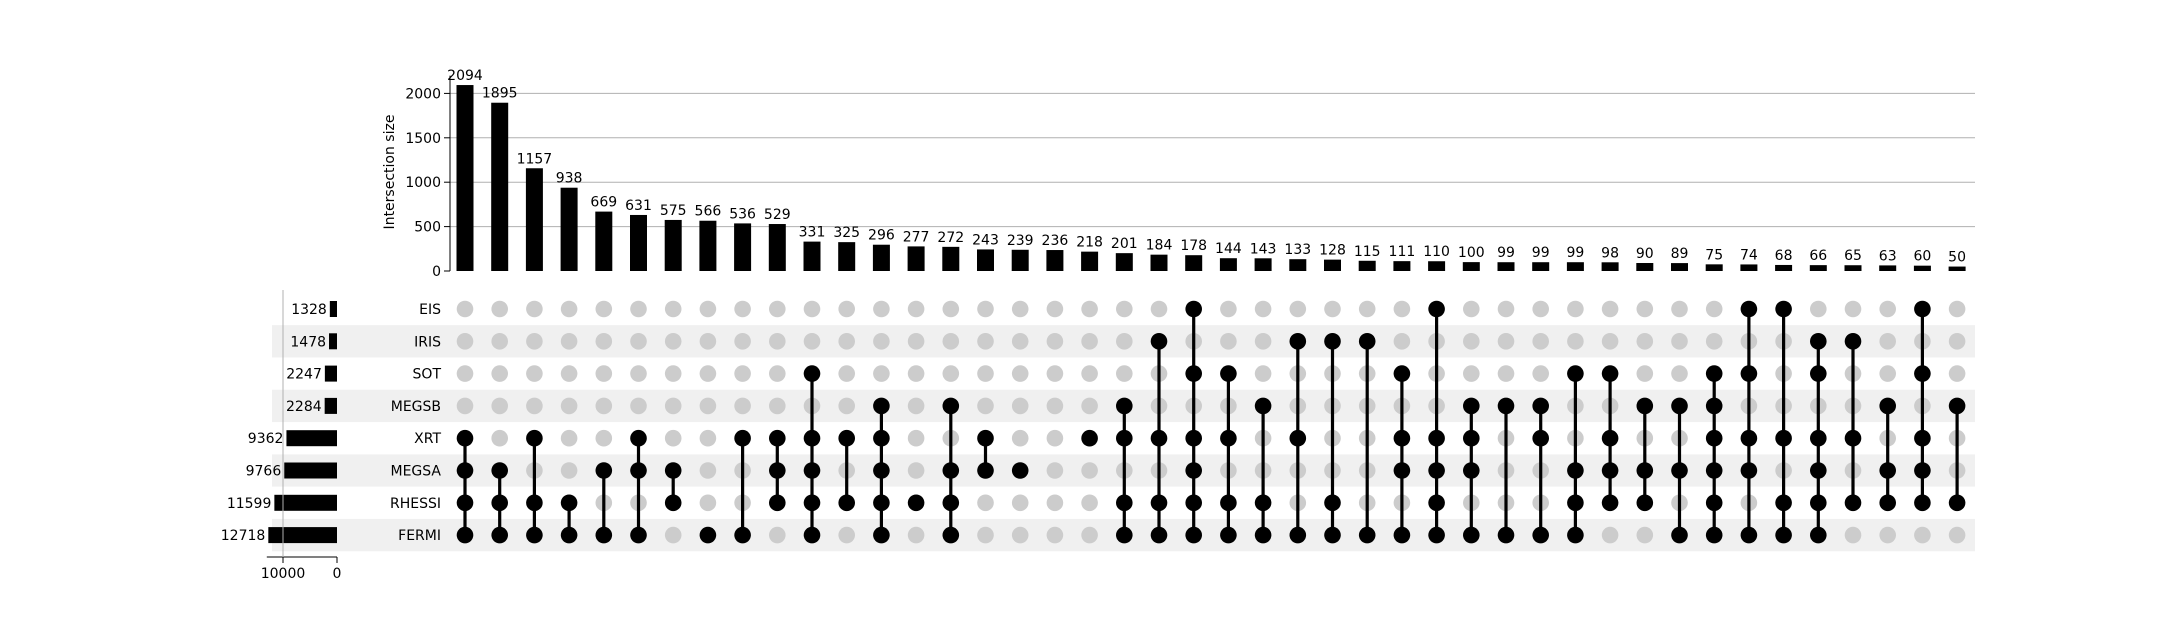 The height and width of the screenshot is (622, 2177). I want to click on y-tick-label: 500, so click(427, 228).